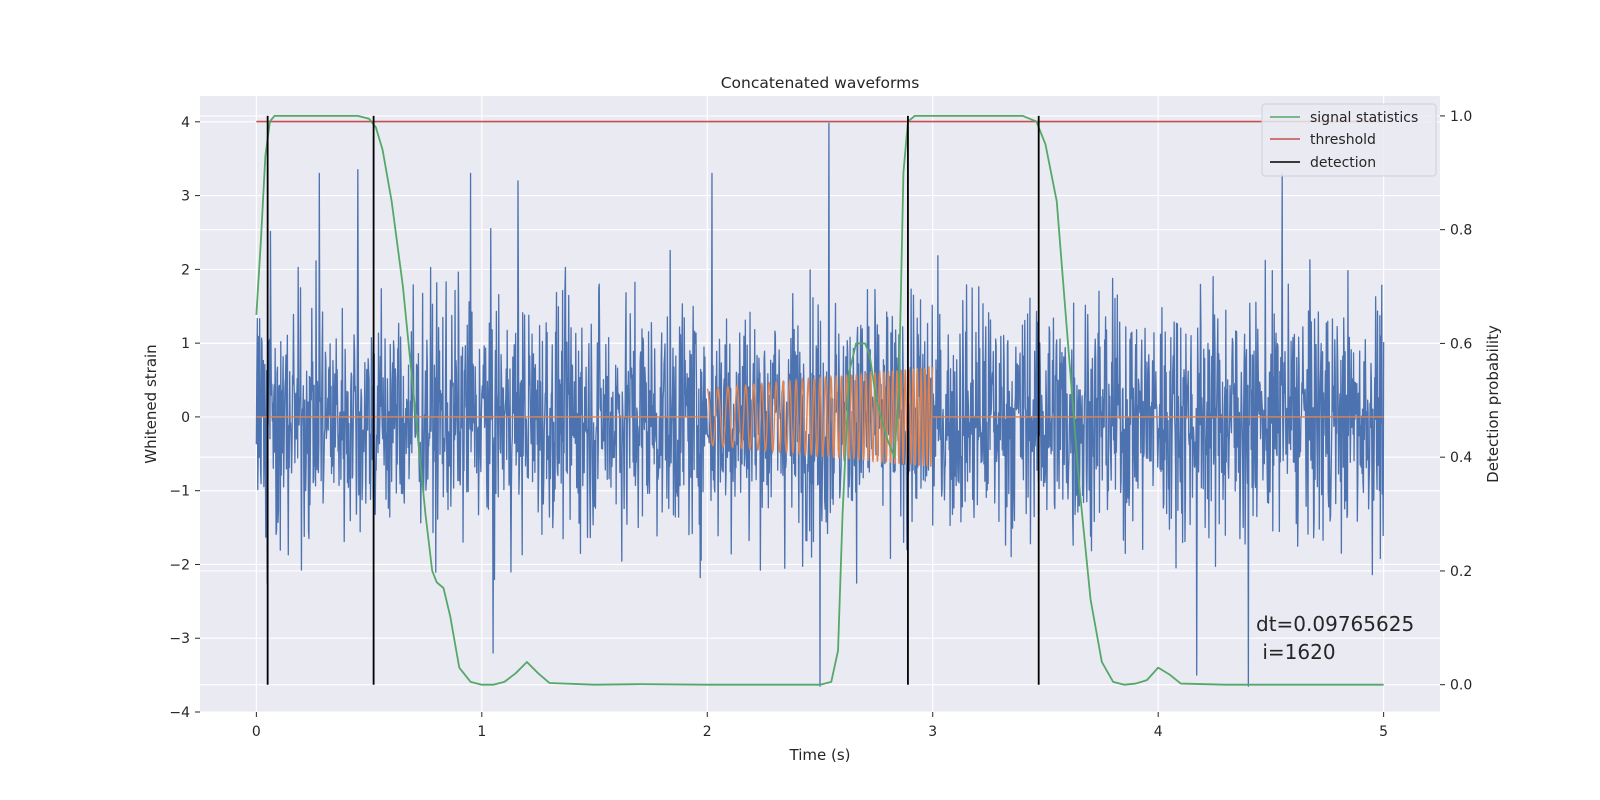 This screenshot has width=1600, height=800. Describe the element at coordinates (1383, 732) in the screenshot. I see `x-tick-label: 5` at that location.